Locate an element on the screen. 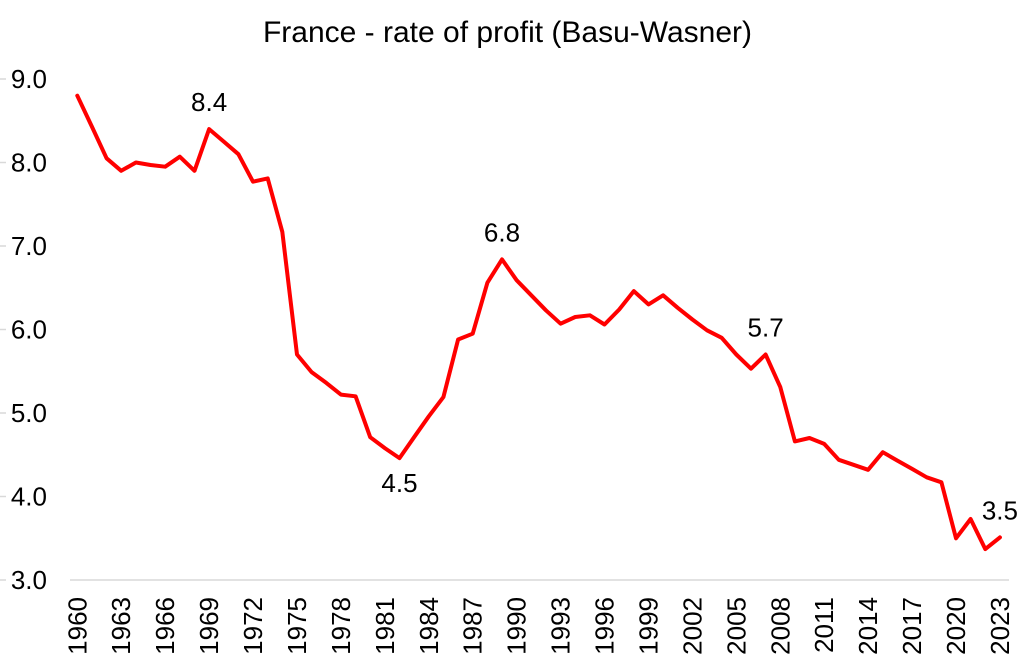  y-axis-tick-label: 7.0 is located at coordinates (29, 246).